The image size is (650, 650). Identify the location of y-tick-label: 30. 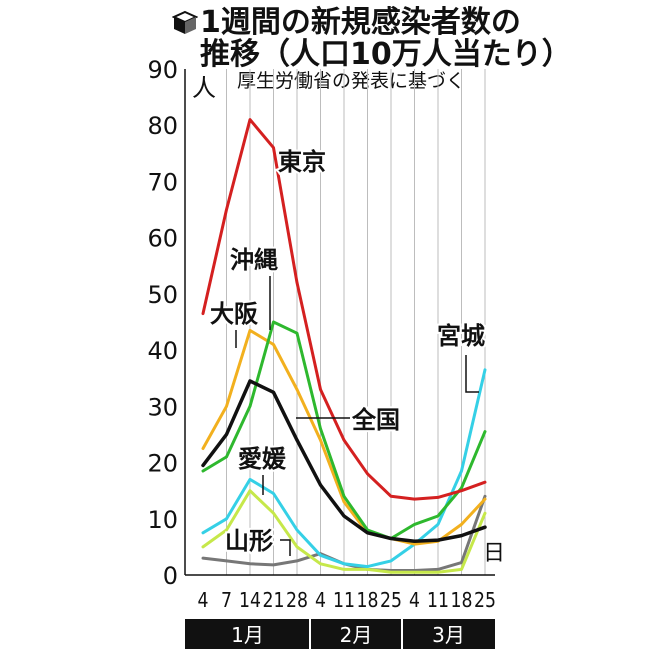
(162, 407).